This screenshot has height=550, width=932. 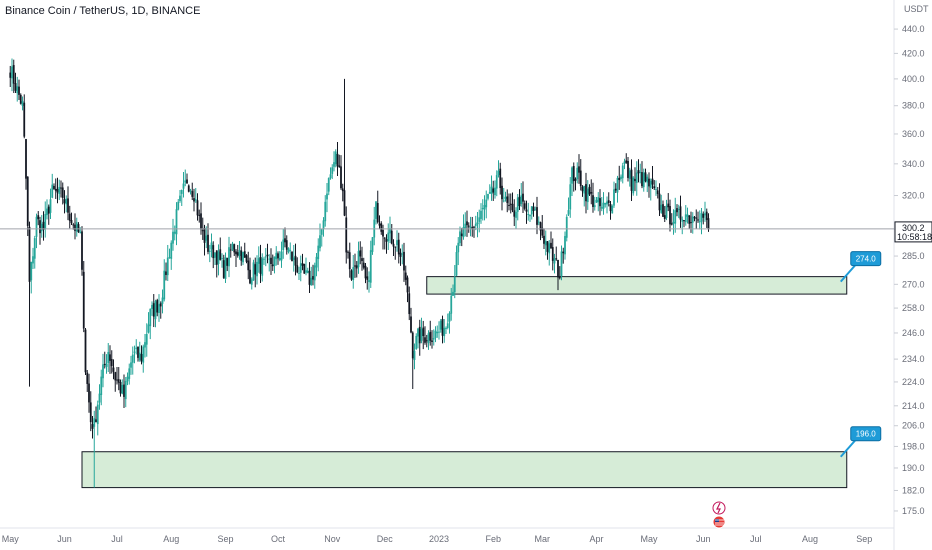 I want to click on y-tick-label: 198.0, so click(x=913, y=446).